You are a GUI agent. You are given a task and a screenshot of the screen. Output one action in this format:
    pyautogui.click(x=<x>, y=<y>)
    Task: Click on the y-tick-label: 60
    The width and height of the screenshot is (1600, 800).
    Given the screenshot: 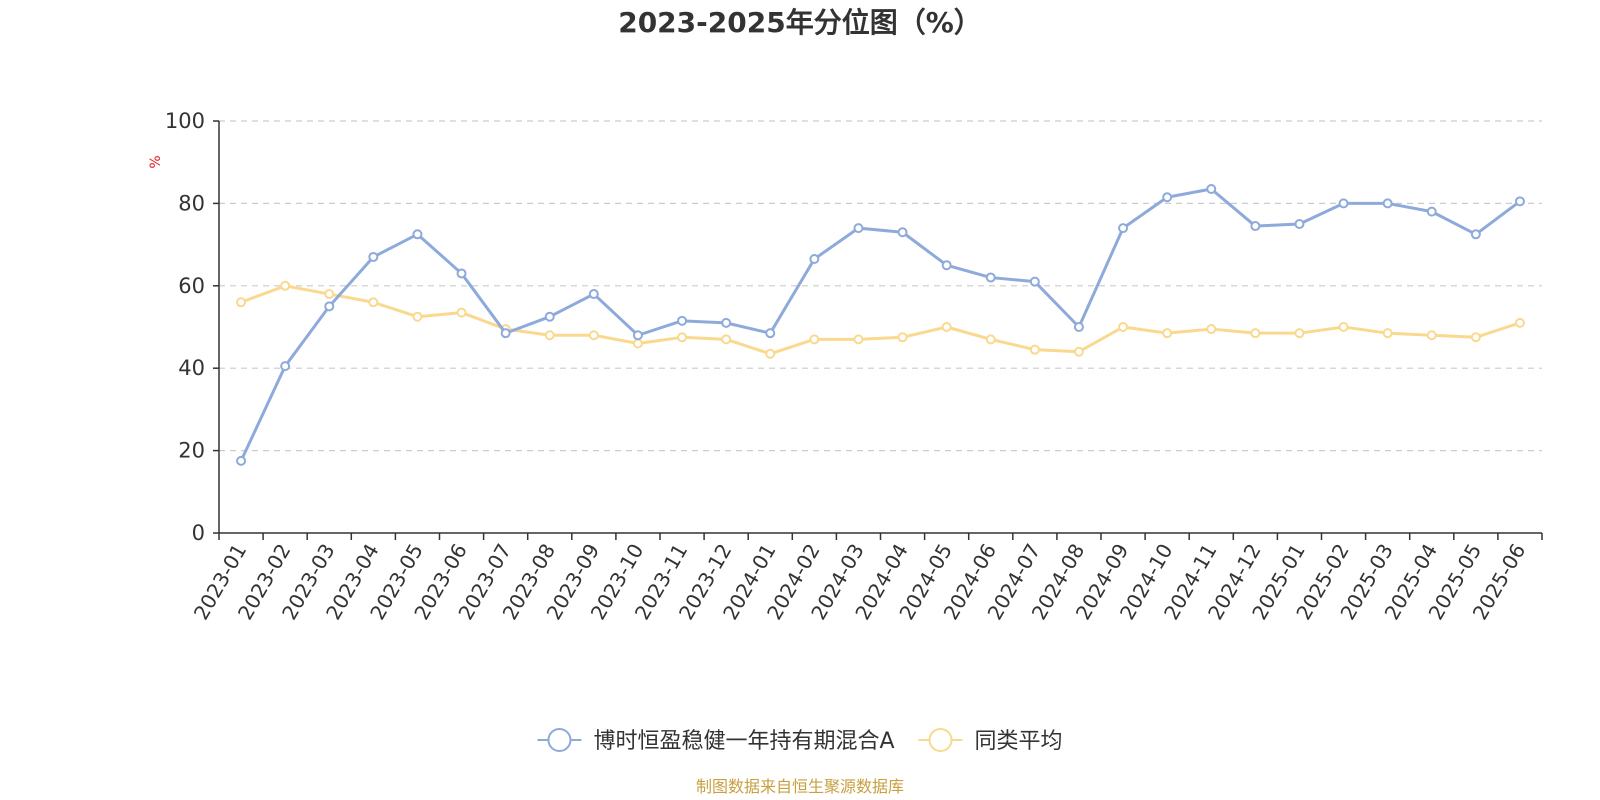 What is the action you would take?
    pyautogui.click(x=191, y=286)
    